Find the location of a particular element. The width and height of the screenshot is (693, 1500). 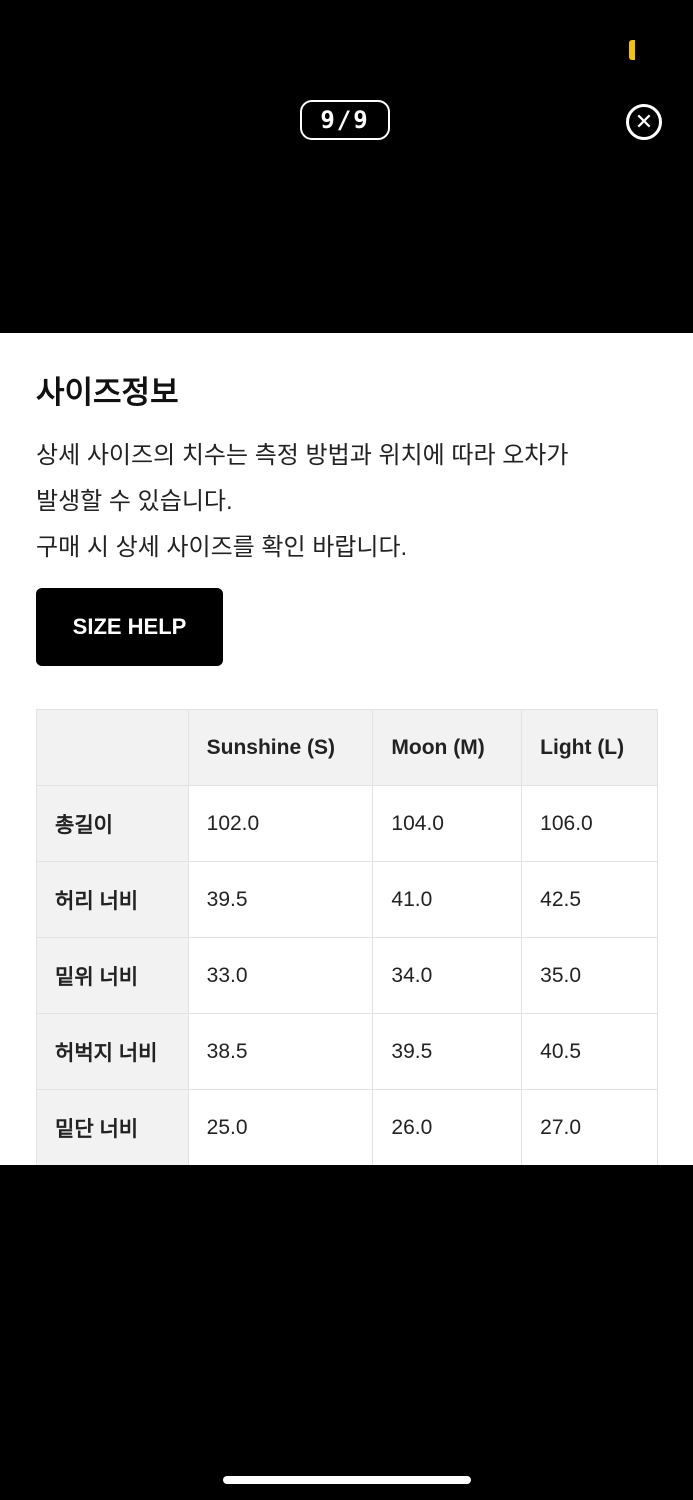

row-label: 밑위 너비 is located at coordinates (112, 975).